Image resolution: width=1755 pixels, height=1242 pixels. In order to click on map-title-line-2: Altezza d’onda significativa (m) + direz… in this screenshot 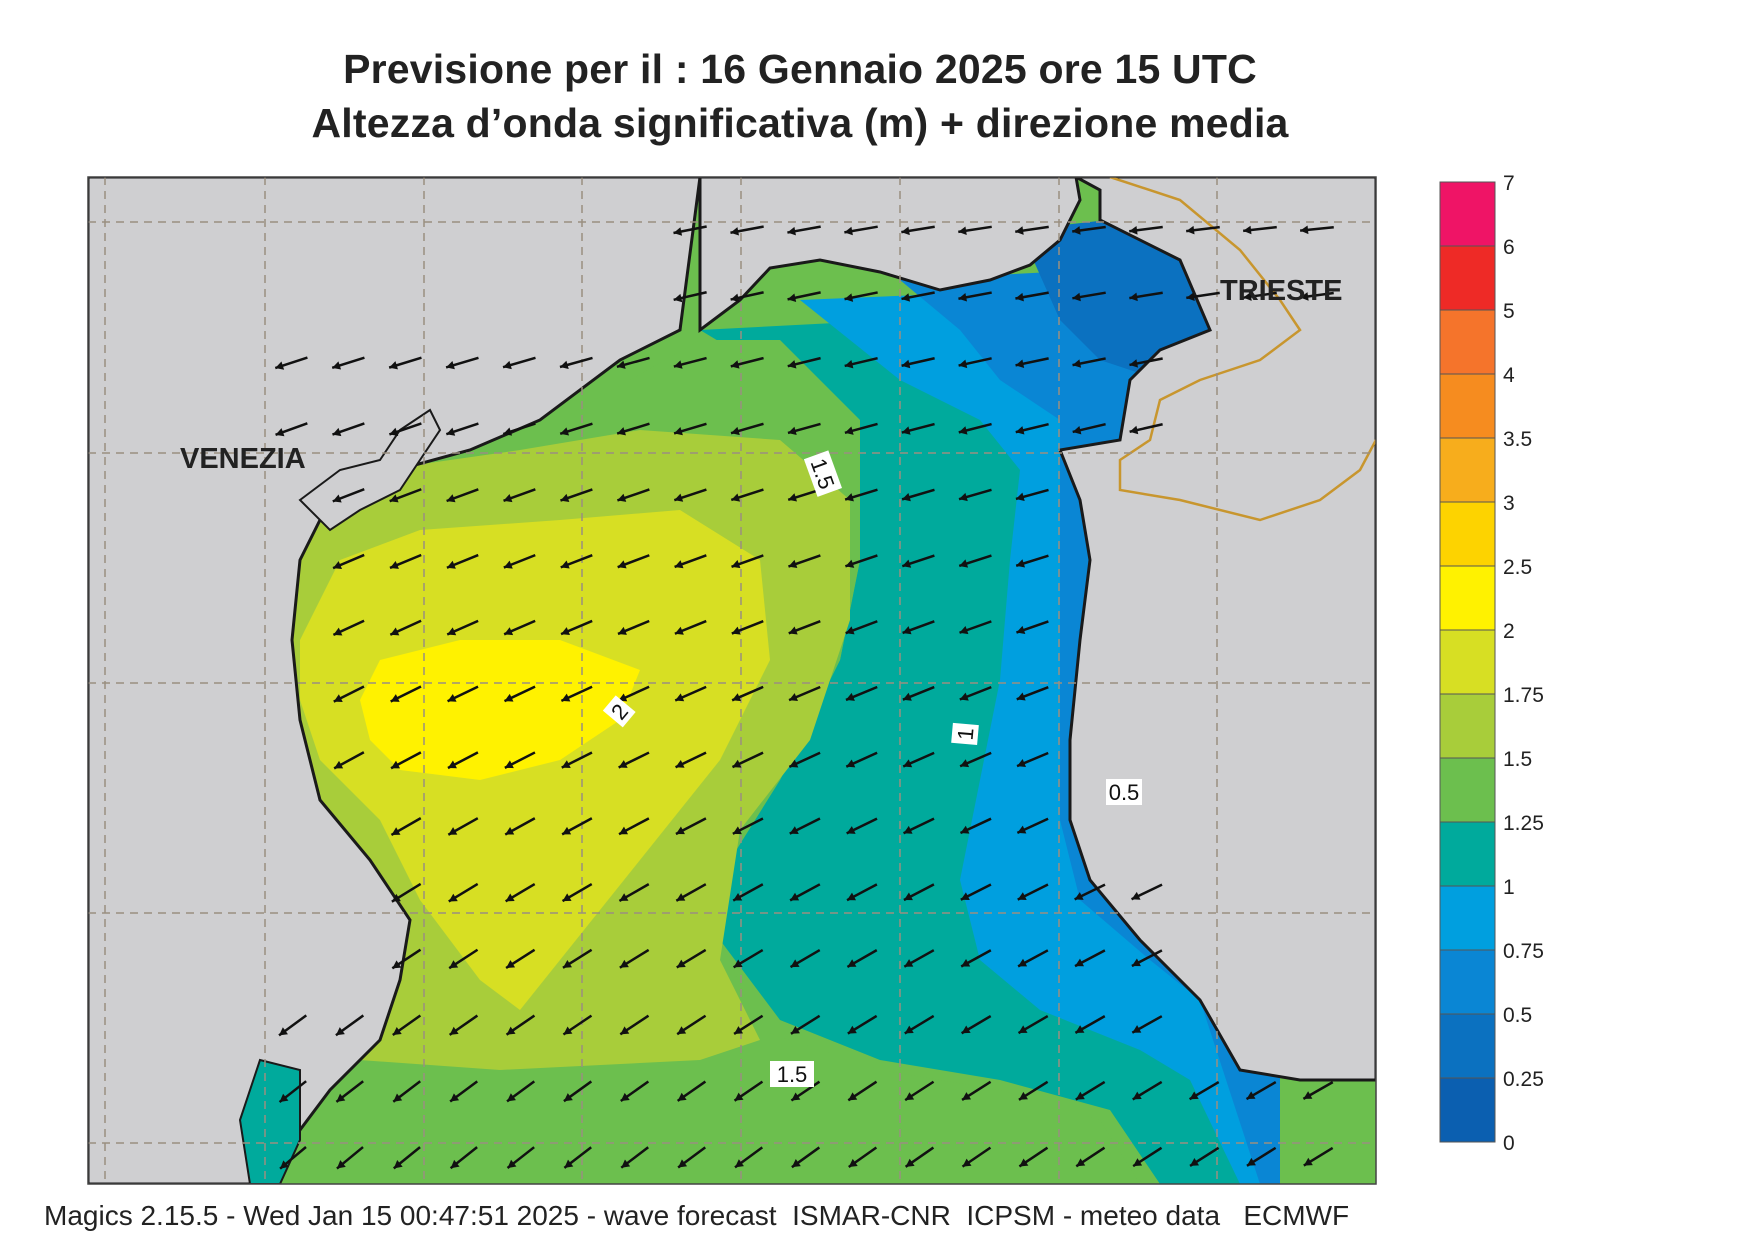, I will do `click(800, 123)`.